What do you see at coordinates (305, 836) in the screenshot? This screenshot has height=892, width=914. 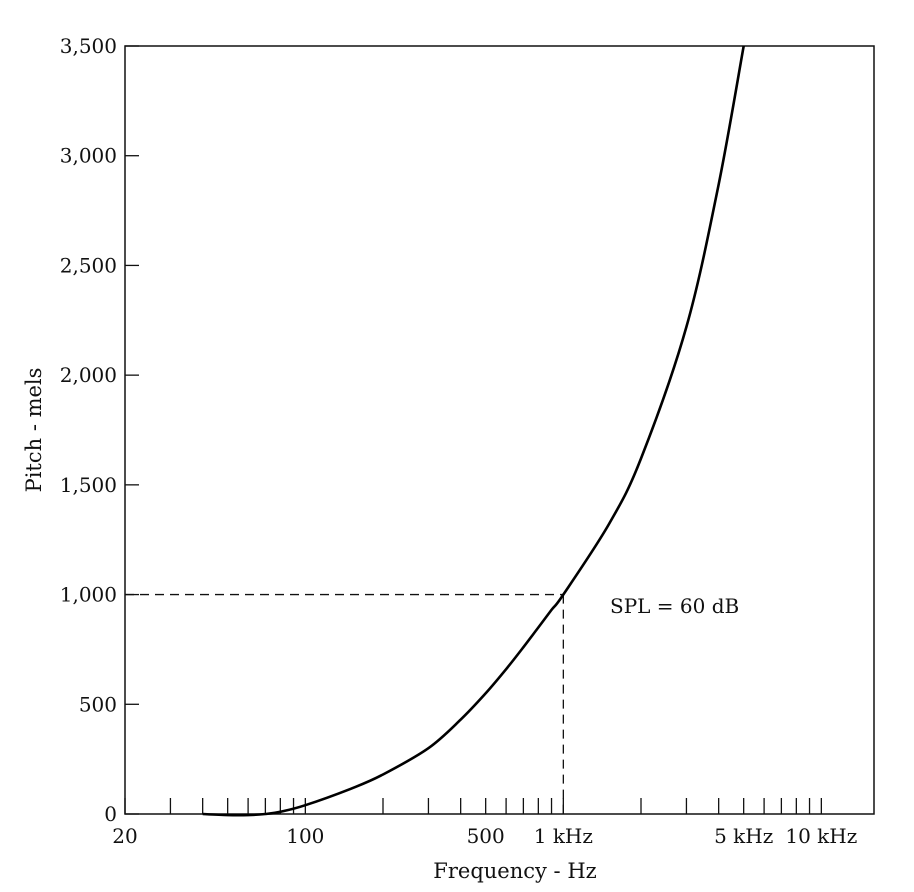 I see `x-tick-label-100: 100` at bounding box center [305, 836].